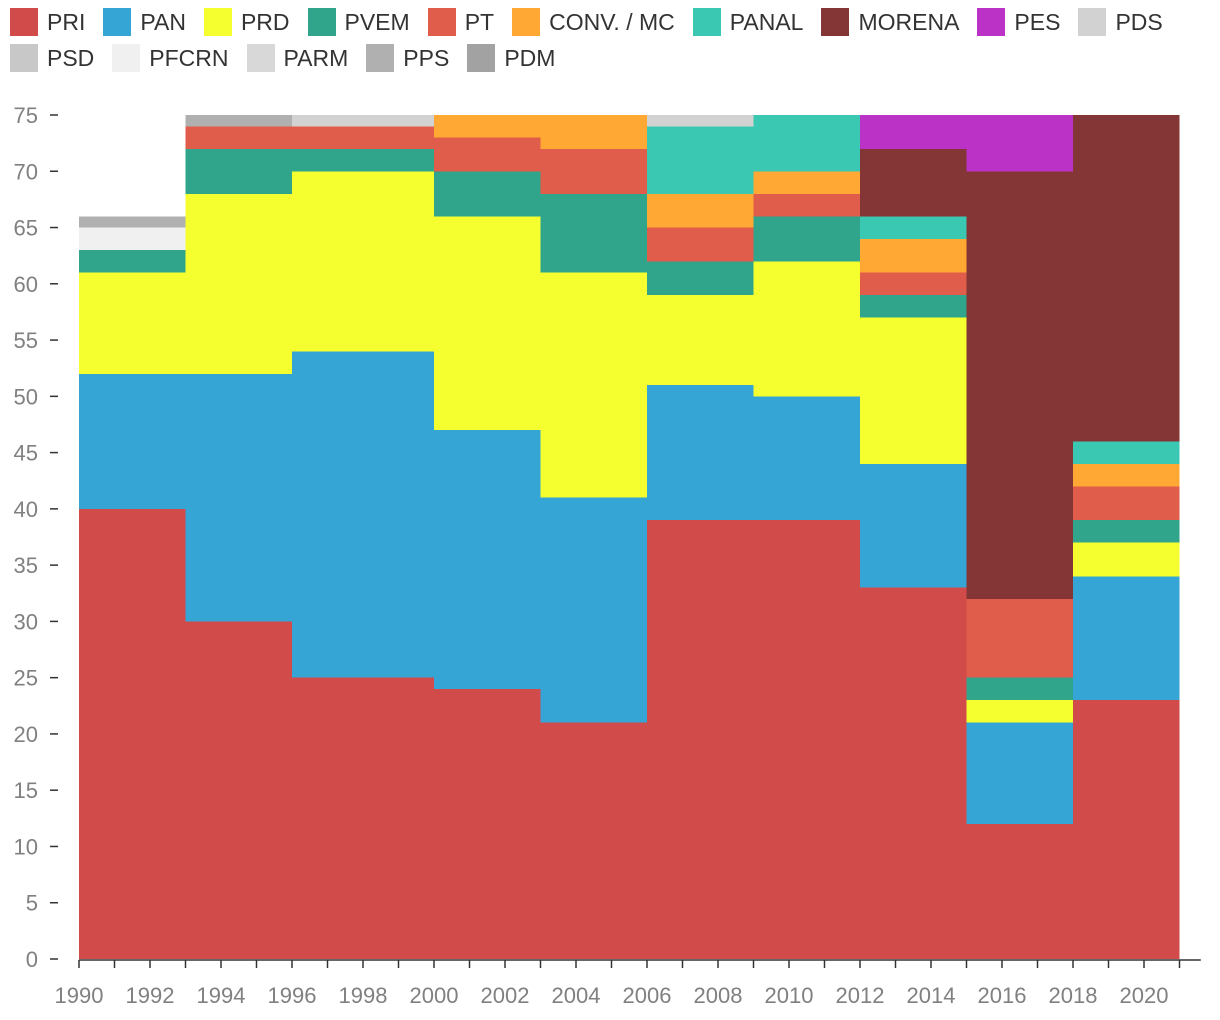  What do you see at coordinates (1019, 638) in the screenshot?
I see `area-segment-pt-2015` at bounding box center [1019, 638].